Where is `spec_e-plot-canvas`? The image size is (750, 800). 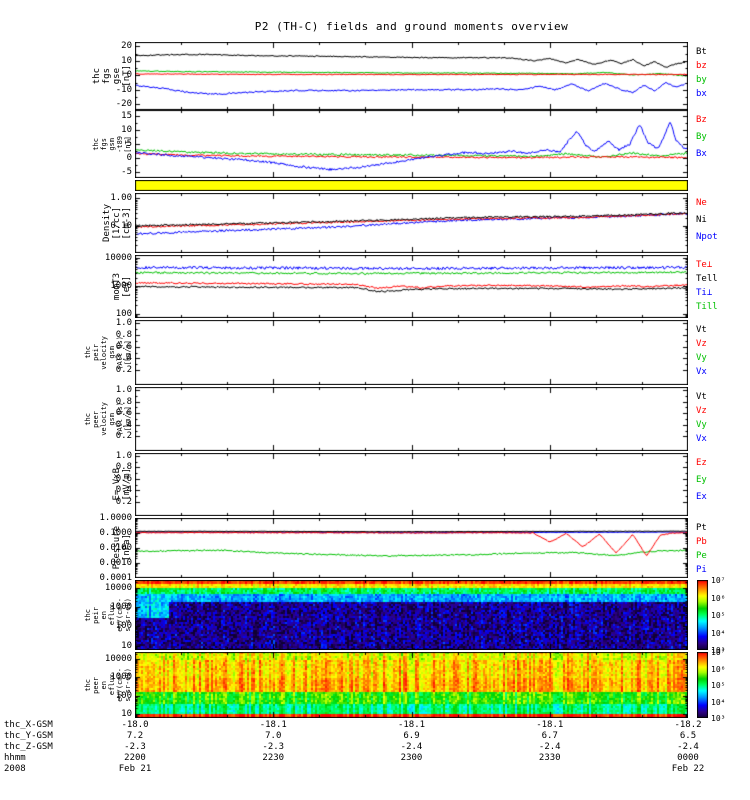
spec_e-plot-canvas is located at coordinates (411, 685).